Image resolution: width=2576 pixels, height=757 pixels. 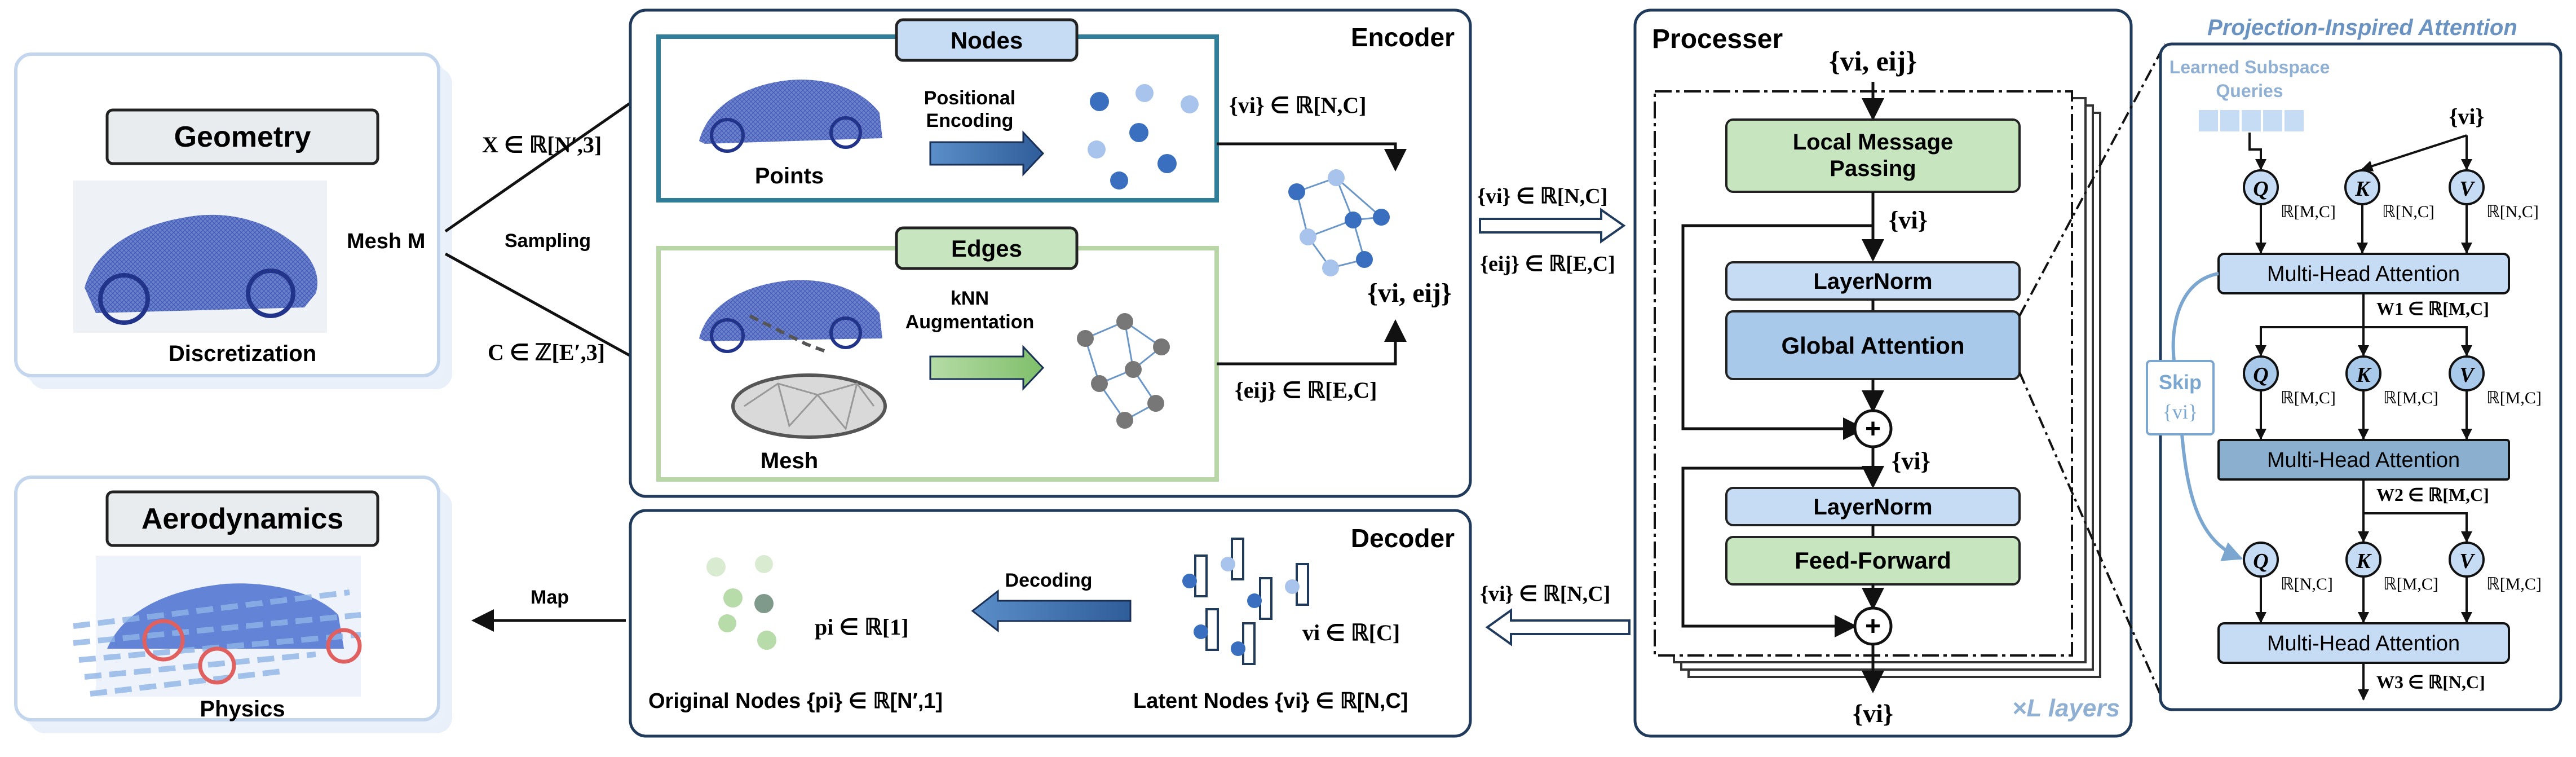 I want to click on geometry-panel: Geometry Mesh M Discretization, so click(x=233, y=220).